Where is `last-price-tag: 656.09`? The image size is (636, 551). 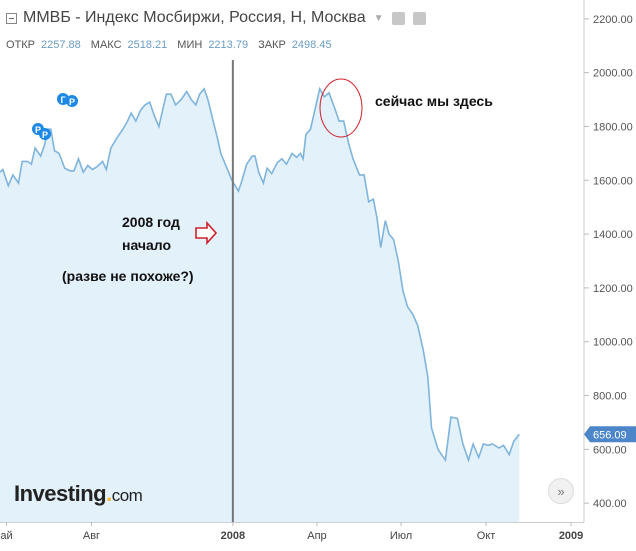
last-price-tag: 656.09 is located at coordinates (610, 434).